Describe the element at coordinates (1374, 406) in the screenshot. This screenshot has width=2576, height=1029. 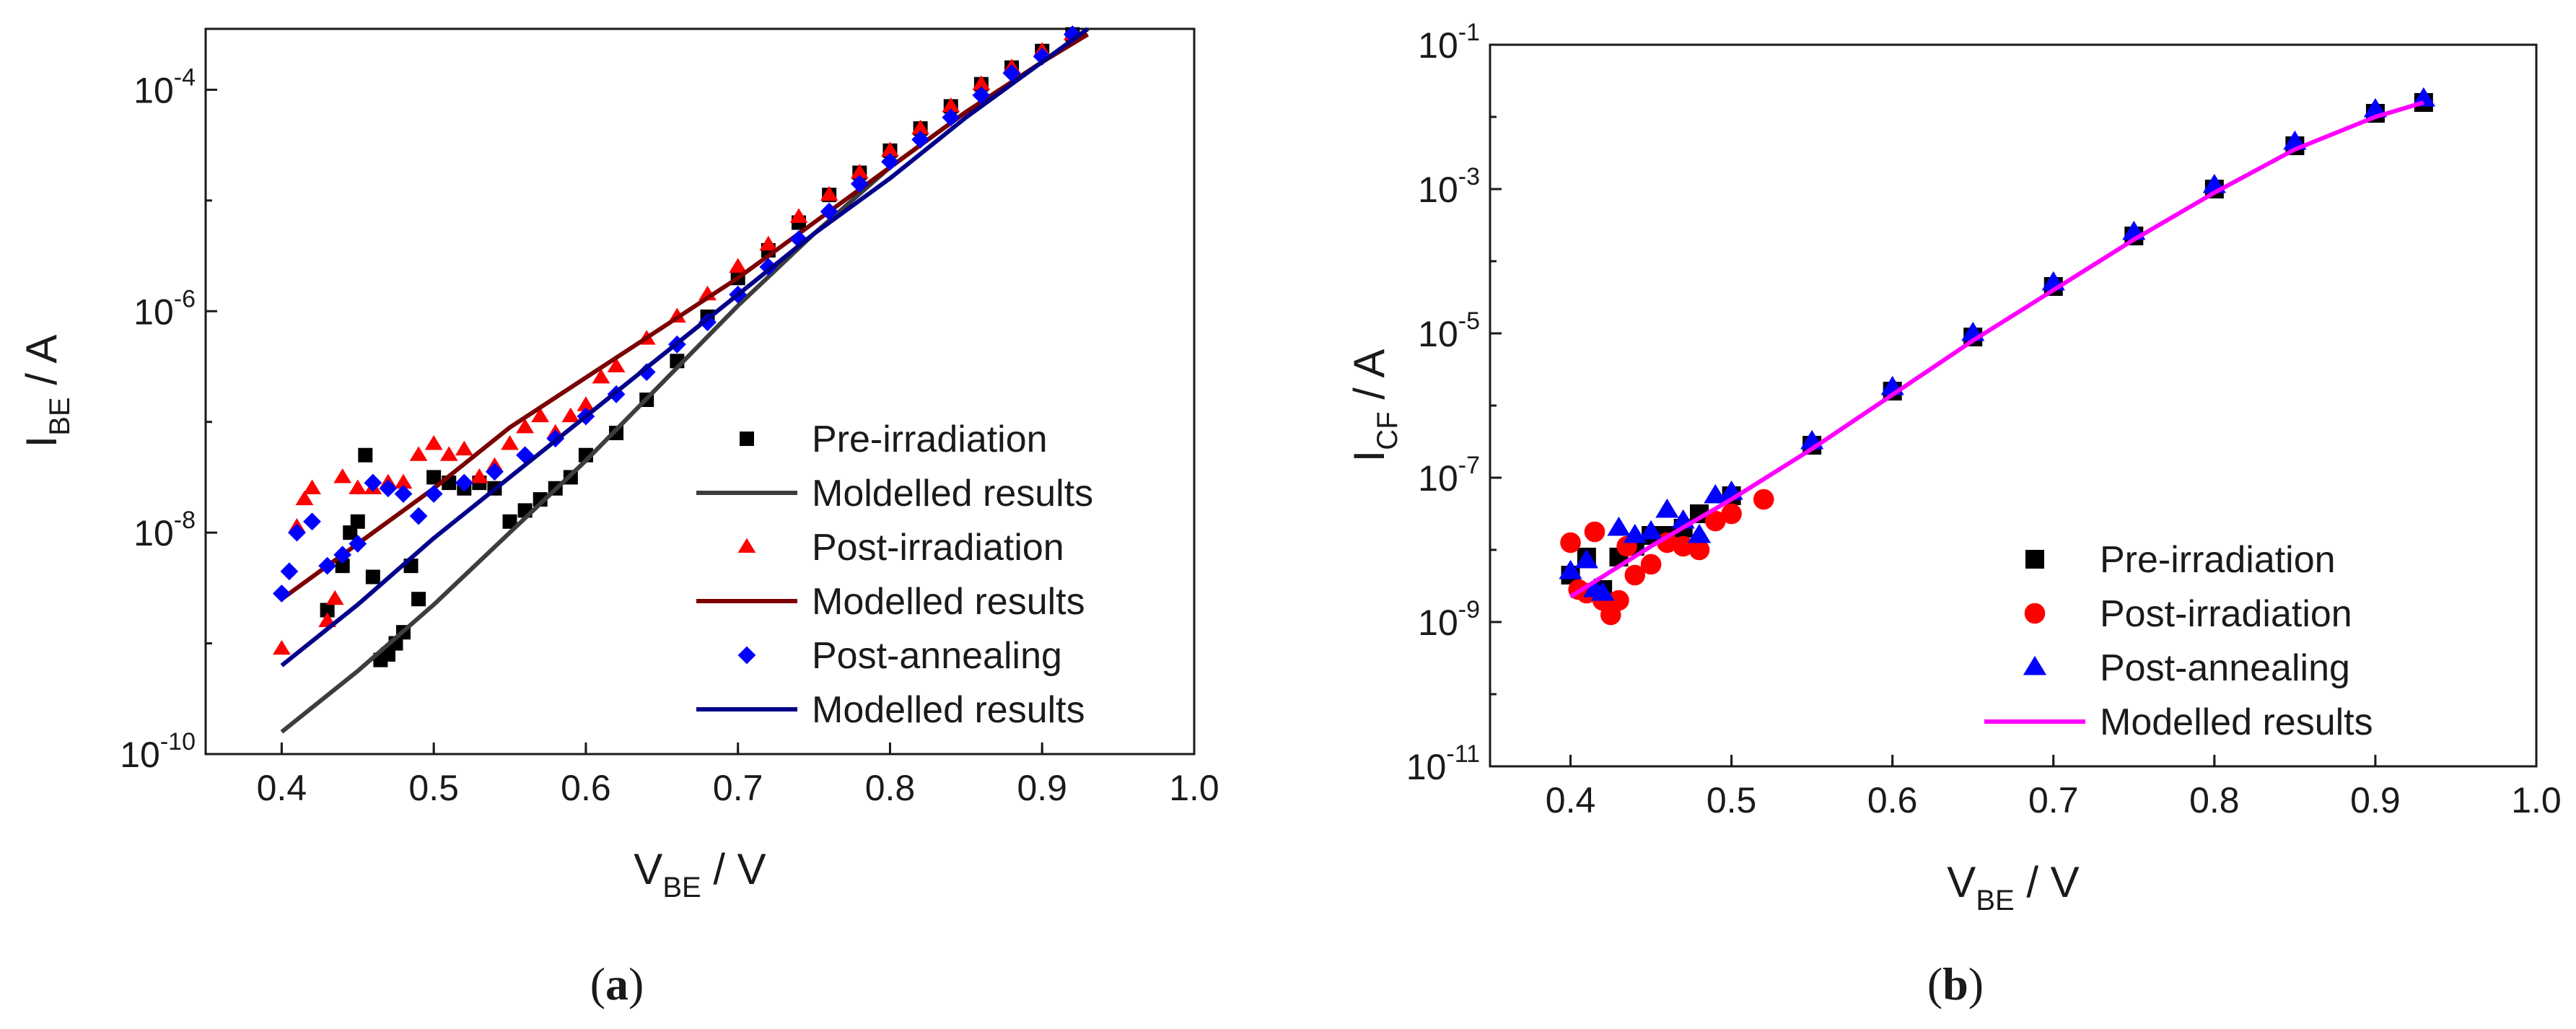
I see `panel-b-y-axis-label: ICF / A` at that location.